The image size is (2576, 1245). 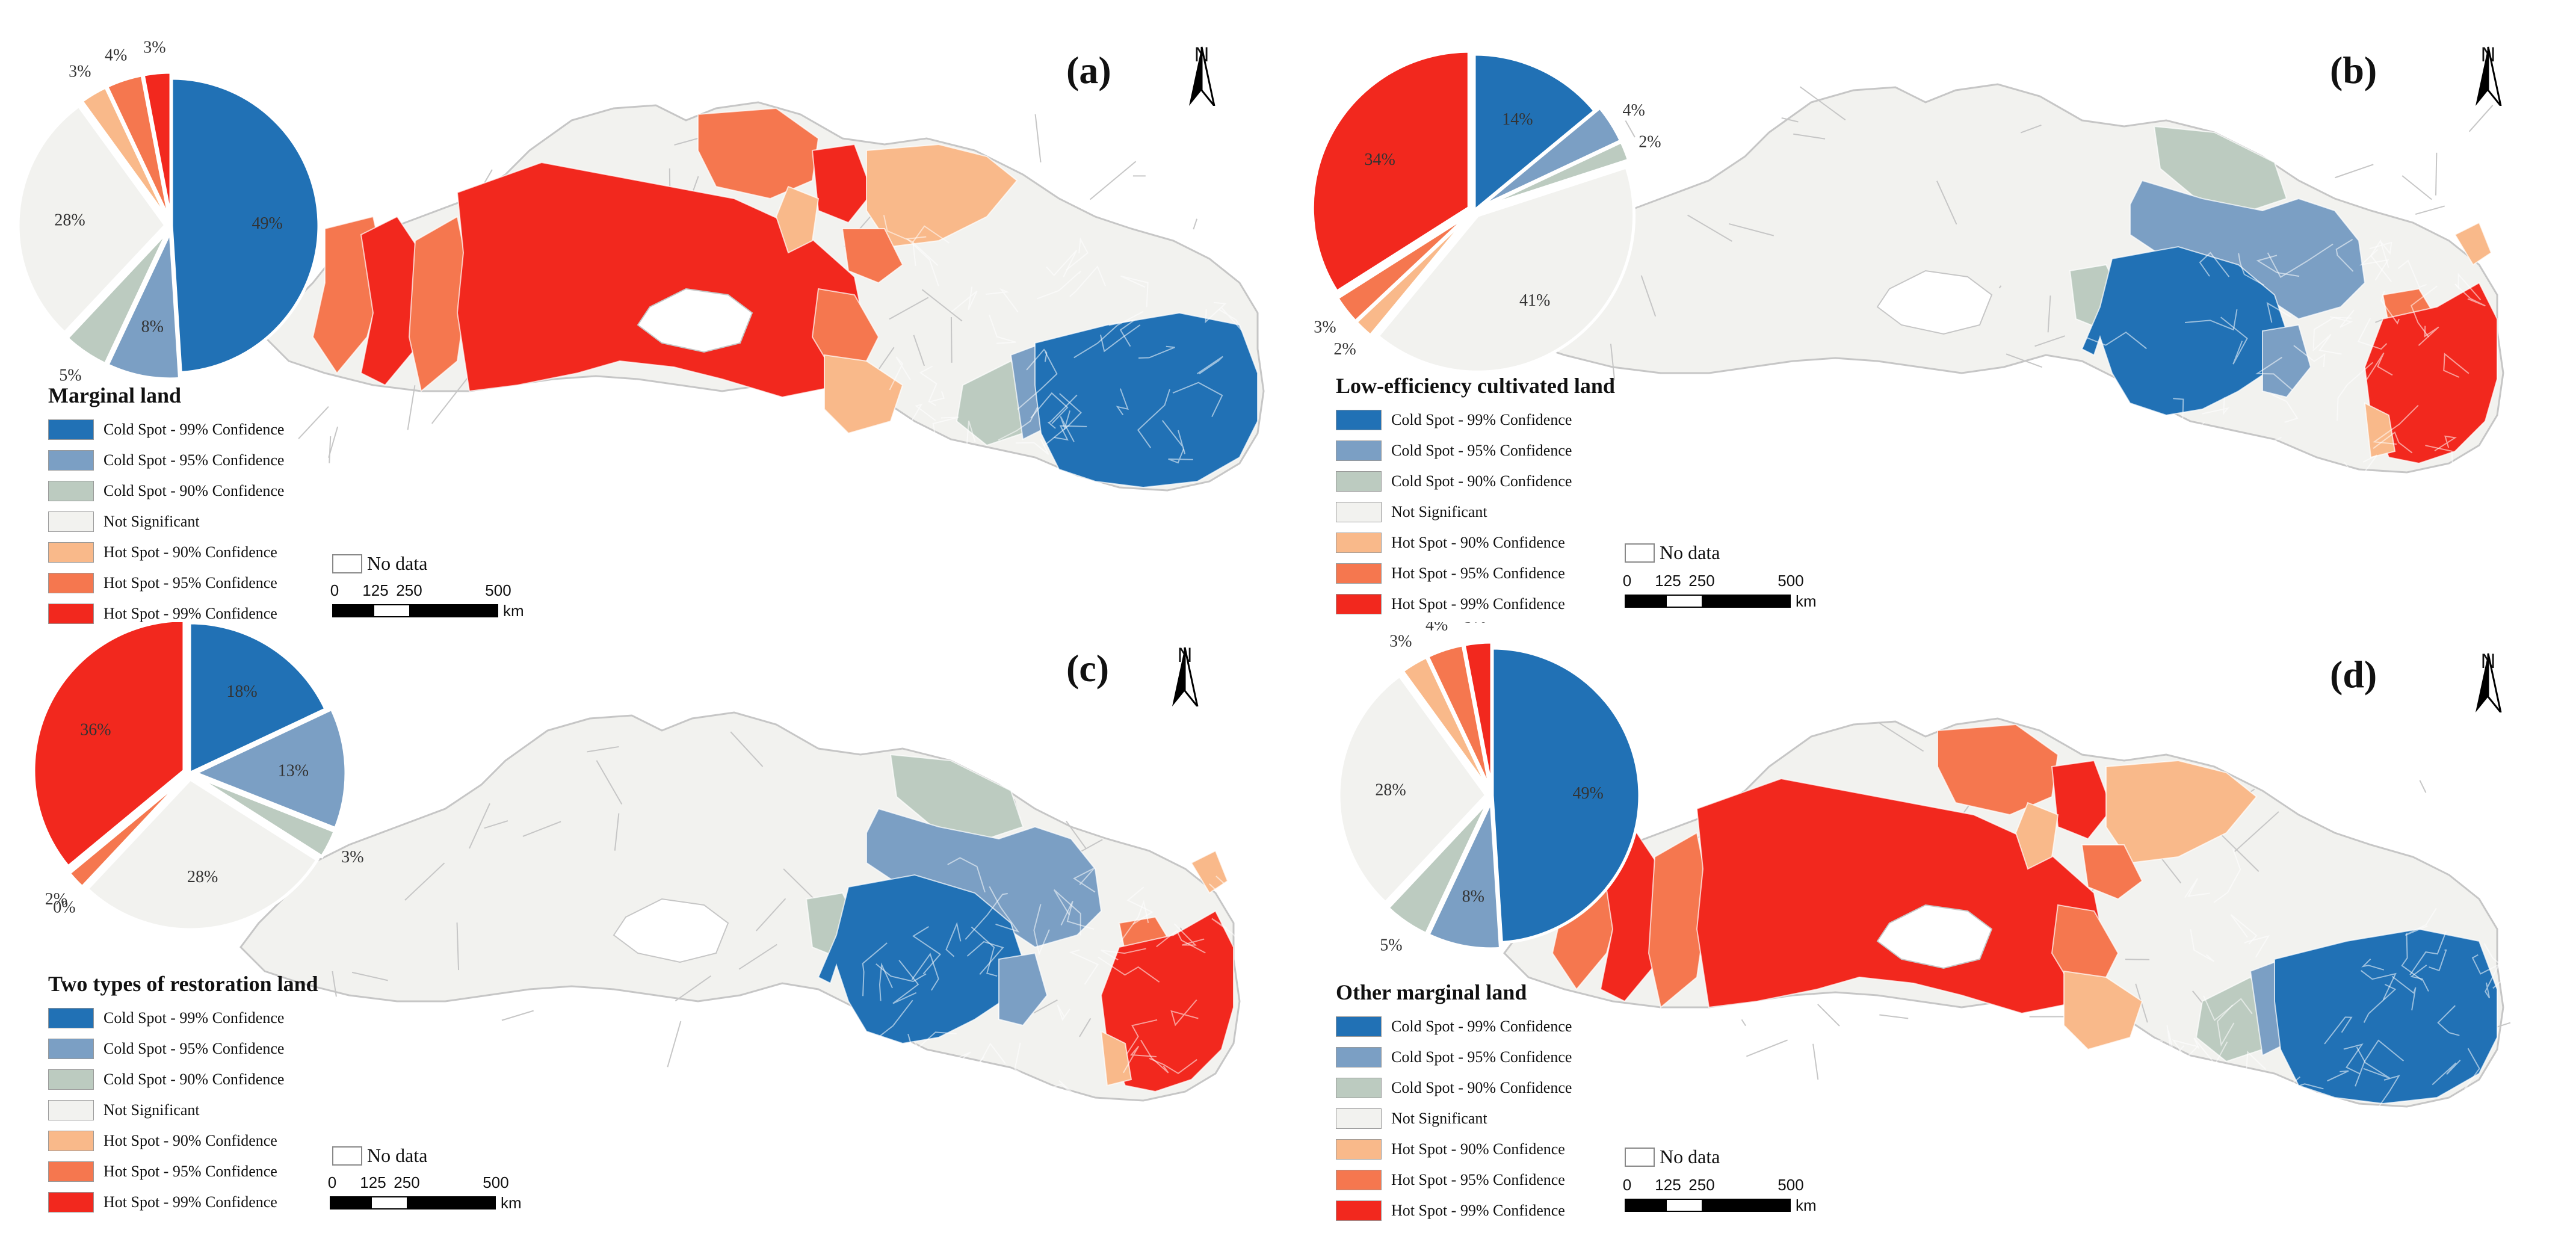 I want to click on legend-item: Hot Spot - 95% Confidence, so click(x=1454, y=1179).